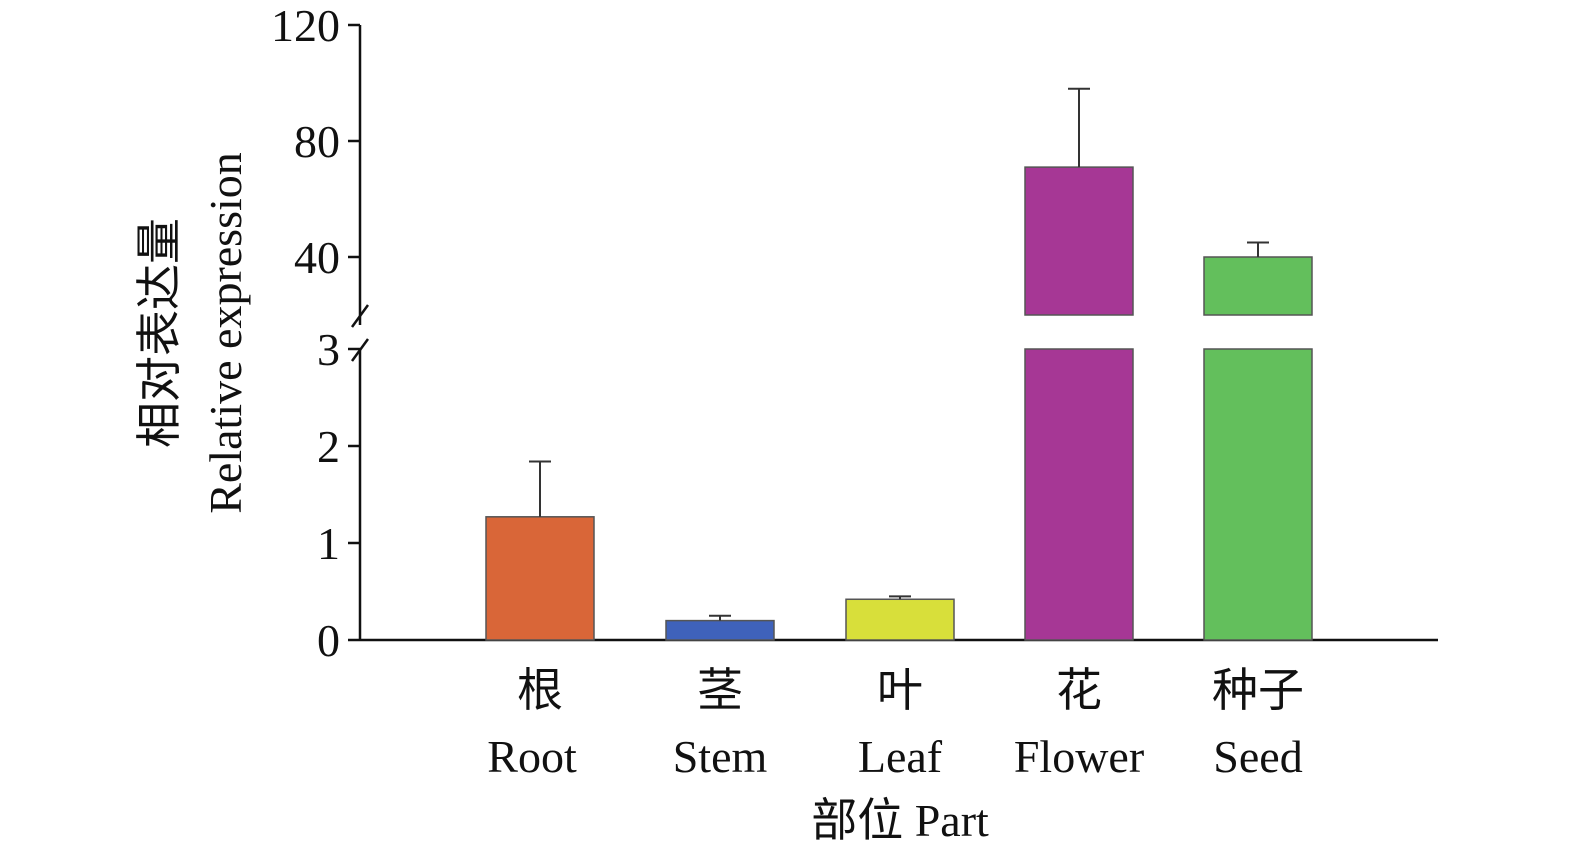 This screenshot has width=1575, height=859. Describe the element at coordinates (315, 333) in the screenshot. I see `y-ticks: 0 1 2 3 40 80 120` at that location.